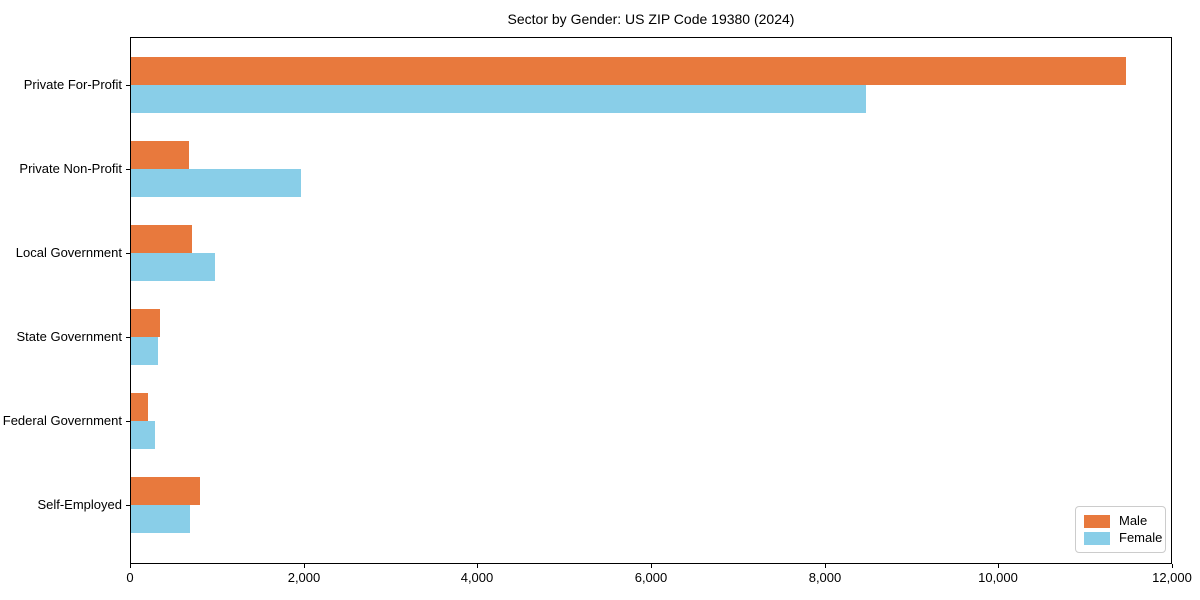 The image size is (1200, 600). Describe the element at coordinates (498, 99) in the screenshot. I see `bar-female-private-for-profit` at that location.